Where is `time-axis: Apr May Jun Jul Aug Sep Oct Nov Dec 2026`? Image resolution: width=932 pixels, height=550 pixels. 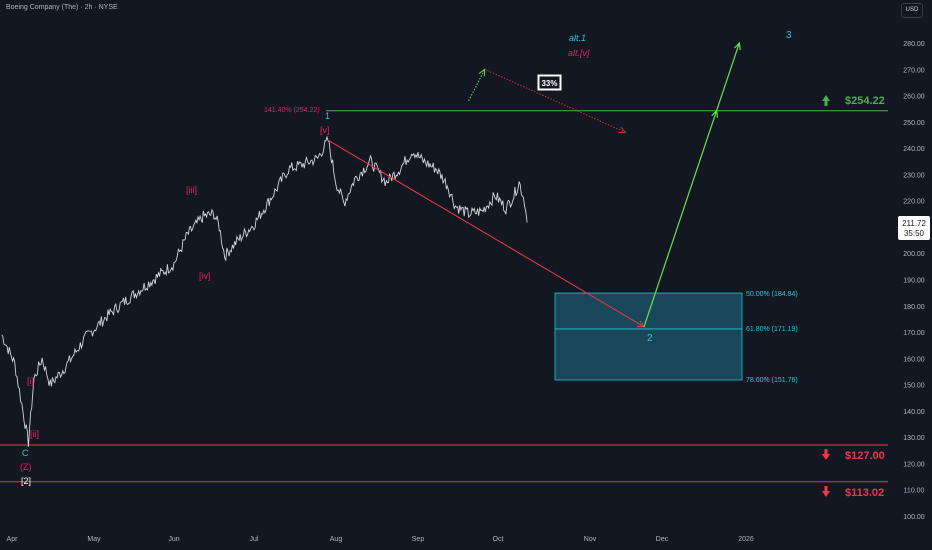
time-axis: Apr May Jun Jul Aug Sep Oct Nov Dec 2026 is located at coordinates (445, 539).